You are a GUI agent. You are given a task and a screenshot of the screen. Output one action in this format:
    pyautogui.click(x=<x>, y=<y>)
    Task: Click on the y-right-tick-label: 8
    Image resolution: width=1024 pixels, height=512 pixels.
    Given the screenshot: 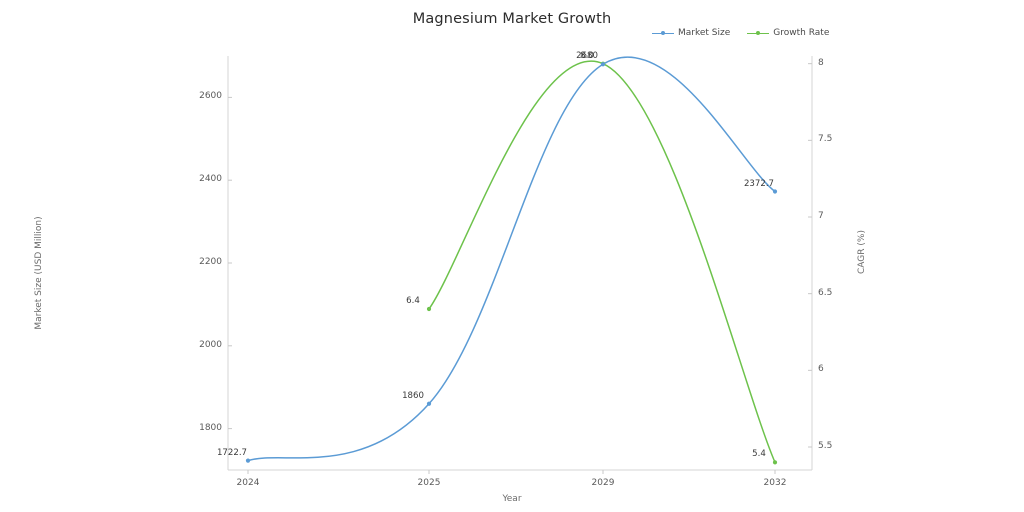 What is the action you would take?
    pyautogui.click(x=821, y=62)
    